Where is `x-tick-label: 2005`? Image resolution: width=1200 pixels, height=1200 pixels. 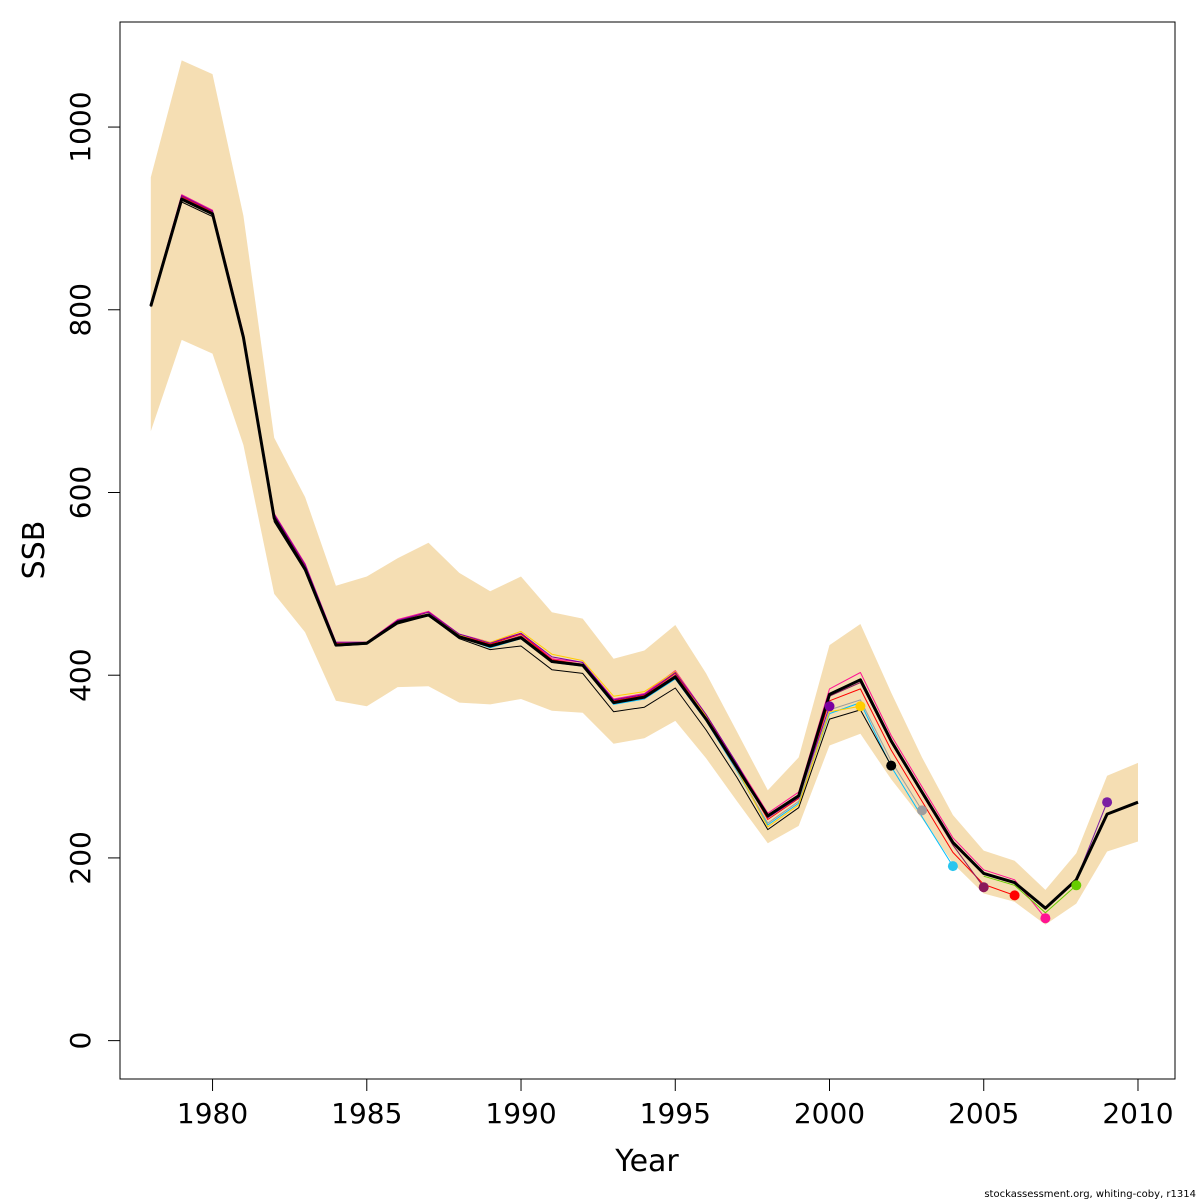
x-tick-label: 2005 is located at coordinates (983, 1113).